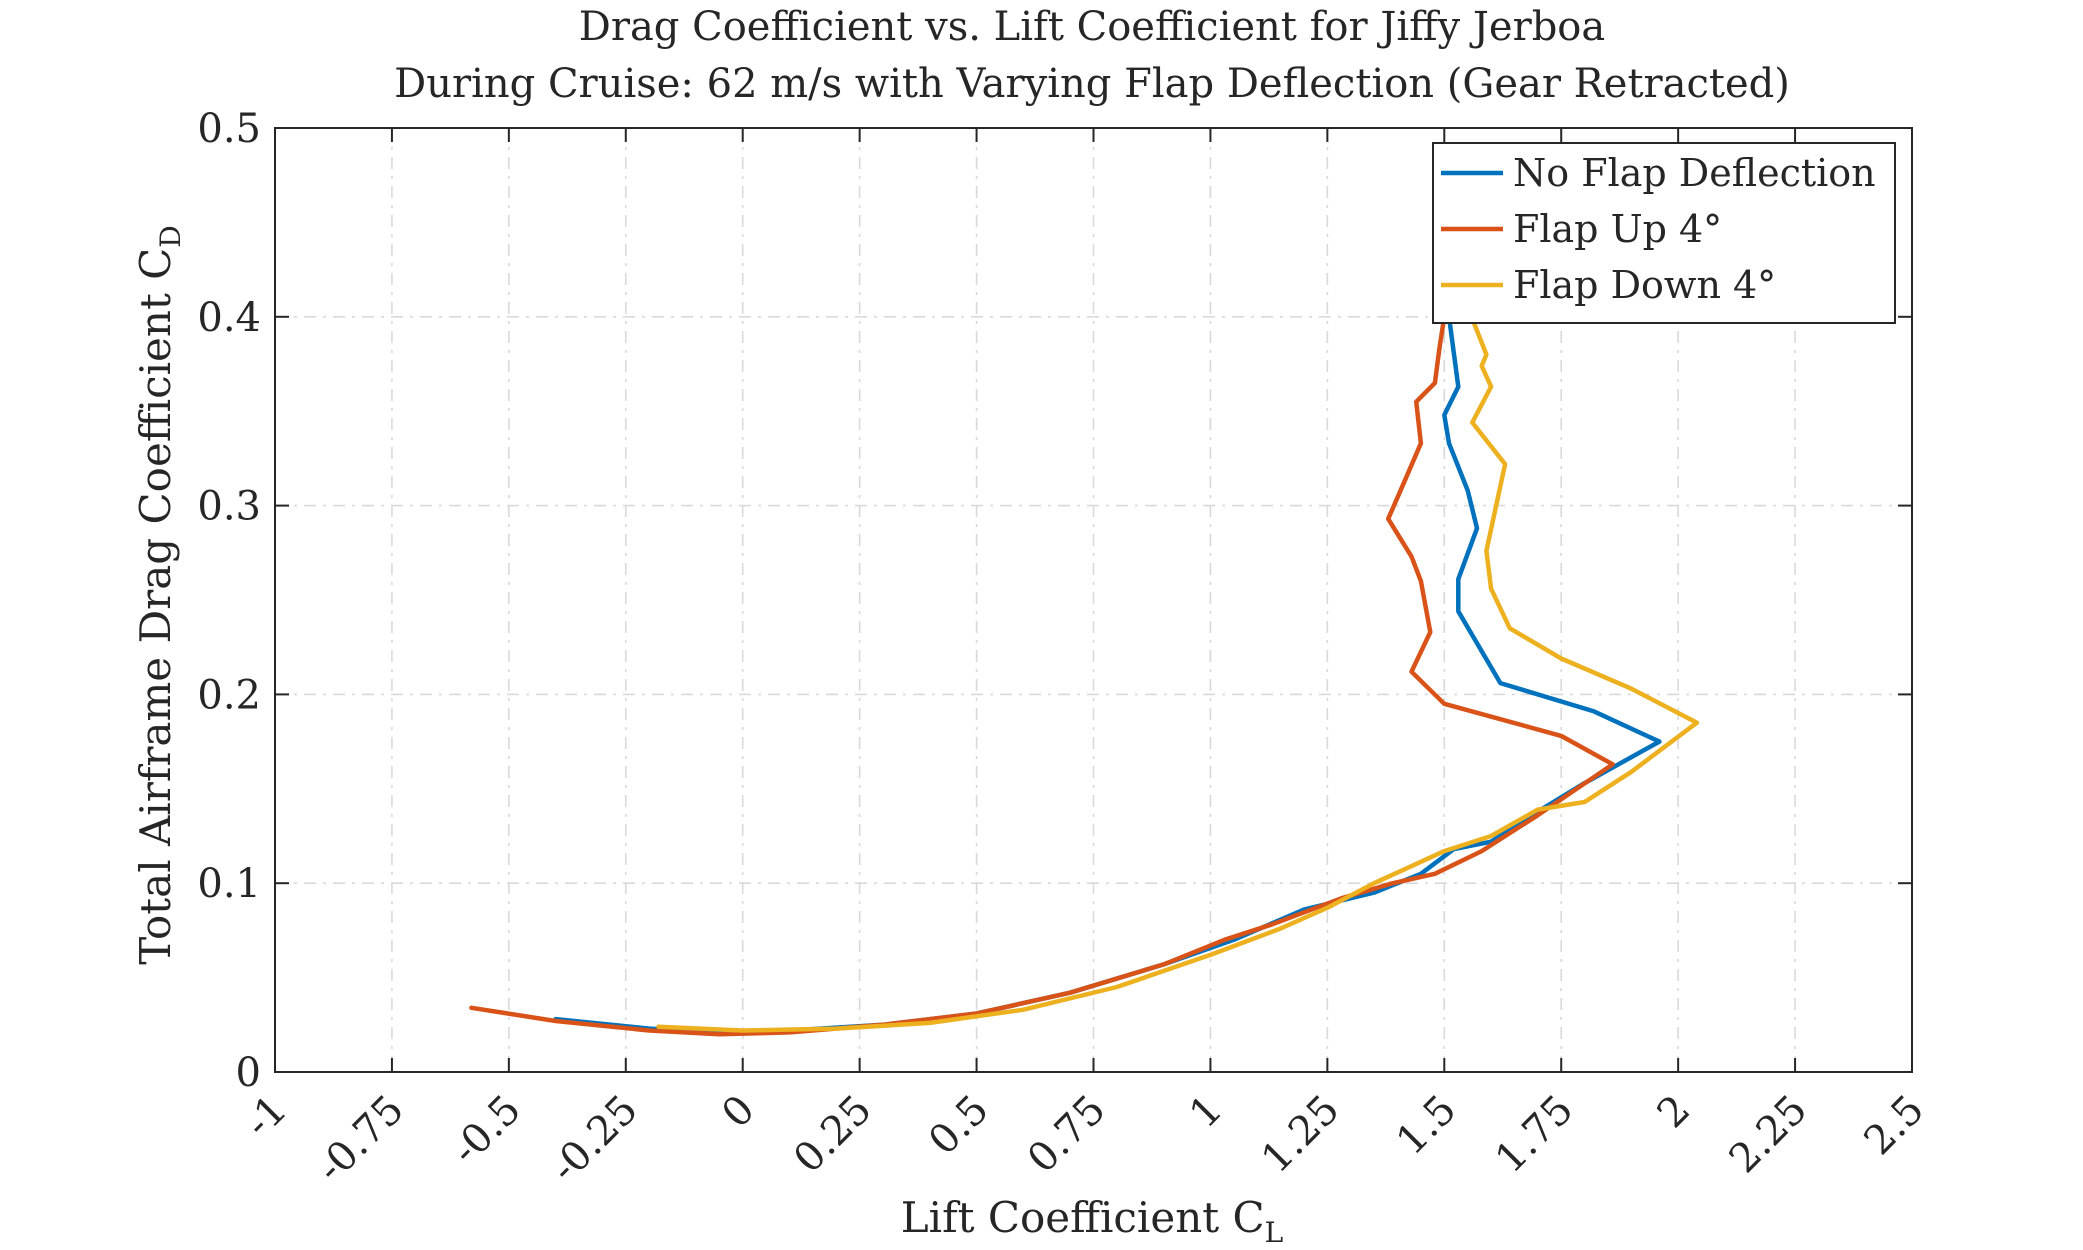  What do you see at coordinates (229, 695) in the screenshot?
I see `y-tick-label: 0.2` at bounding box center [229, 695].